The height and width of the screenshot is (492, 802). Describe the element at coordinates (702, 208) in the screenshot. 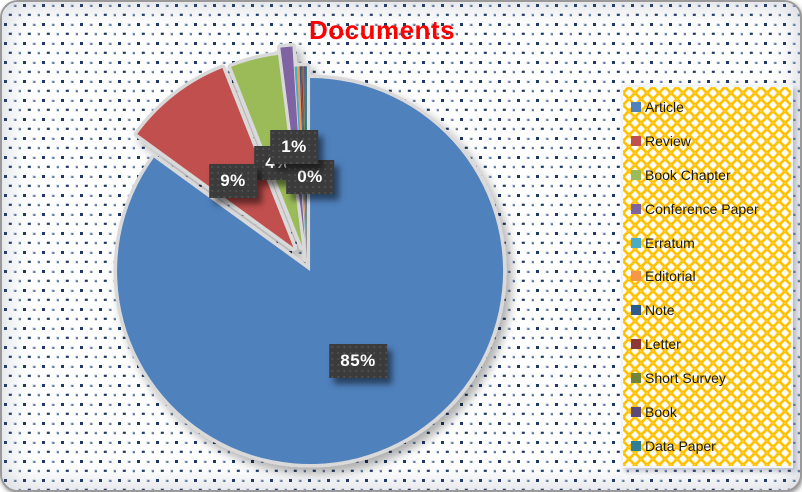

I see `legend-label: Conference Paper` at that location.